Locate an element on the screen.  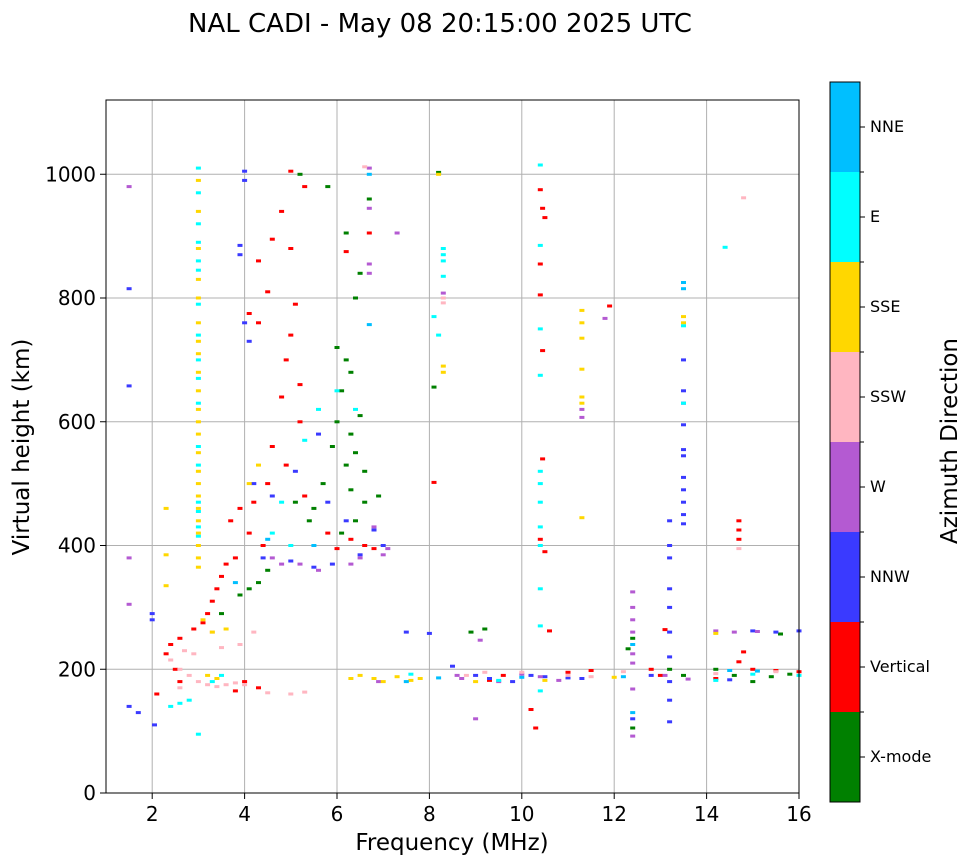
y-tick-label: 200 is located at coordinates (77, 669).